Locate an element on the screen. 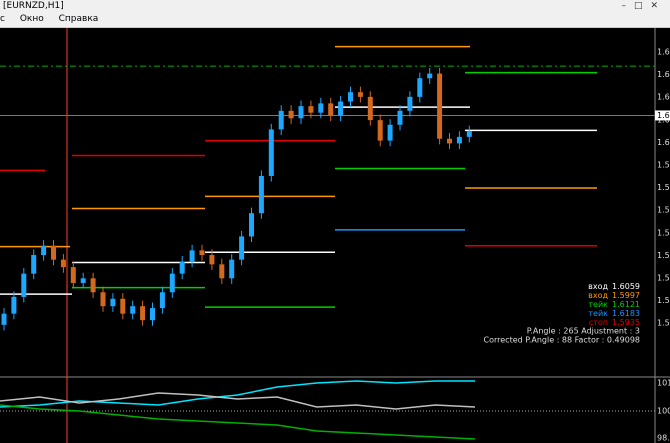 Image resolution: width=670 pixels, height=443 pixels. info-value: 1.6059 is located at coordinates (626, 286).